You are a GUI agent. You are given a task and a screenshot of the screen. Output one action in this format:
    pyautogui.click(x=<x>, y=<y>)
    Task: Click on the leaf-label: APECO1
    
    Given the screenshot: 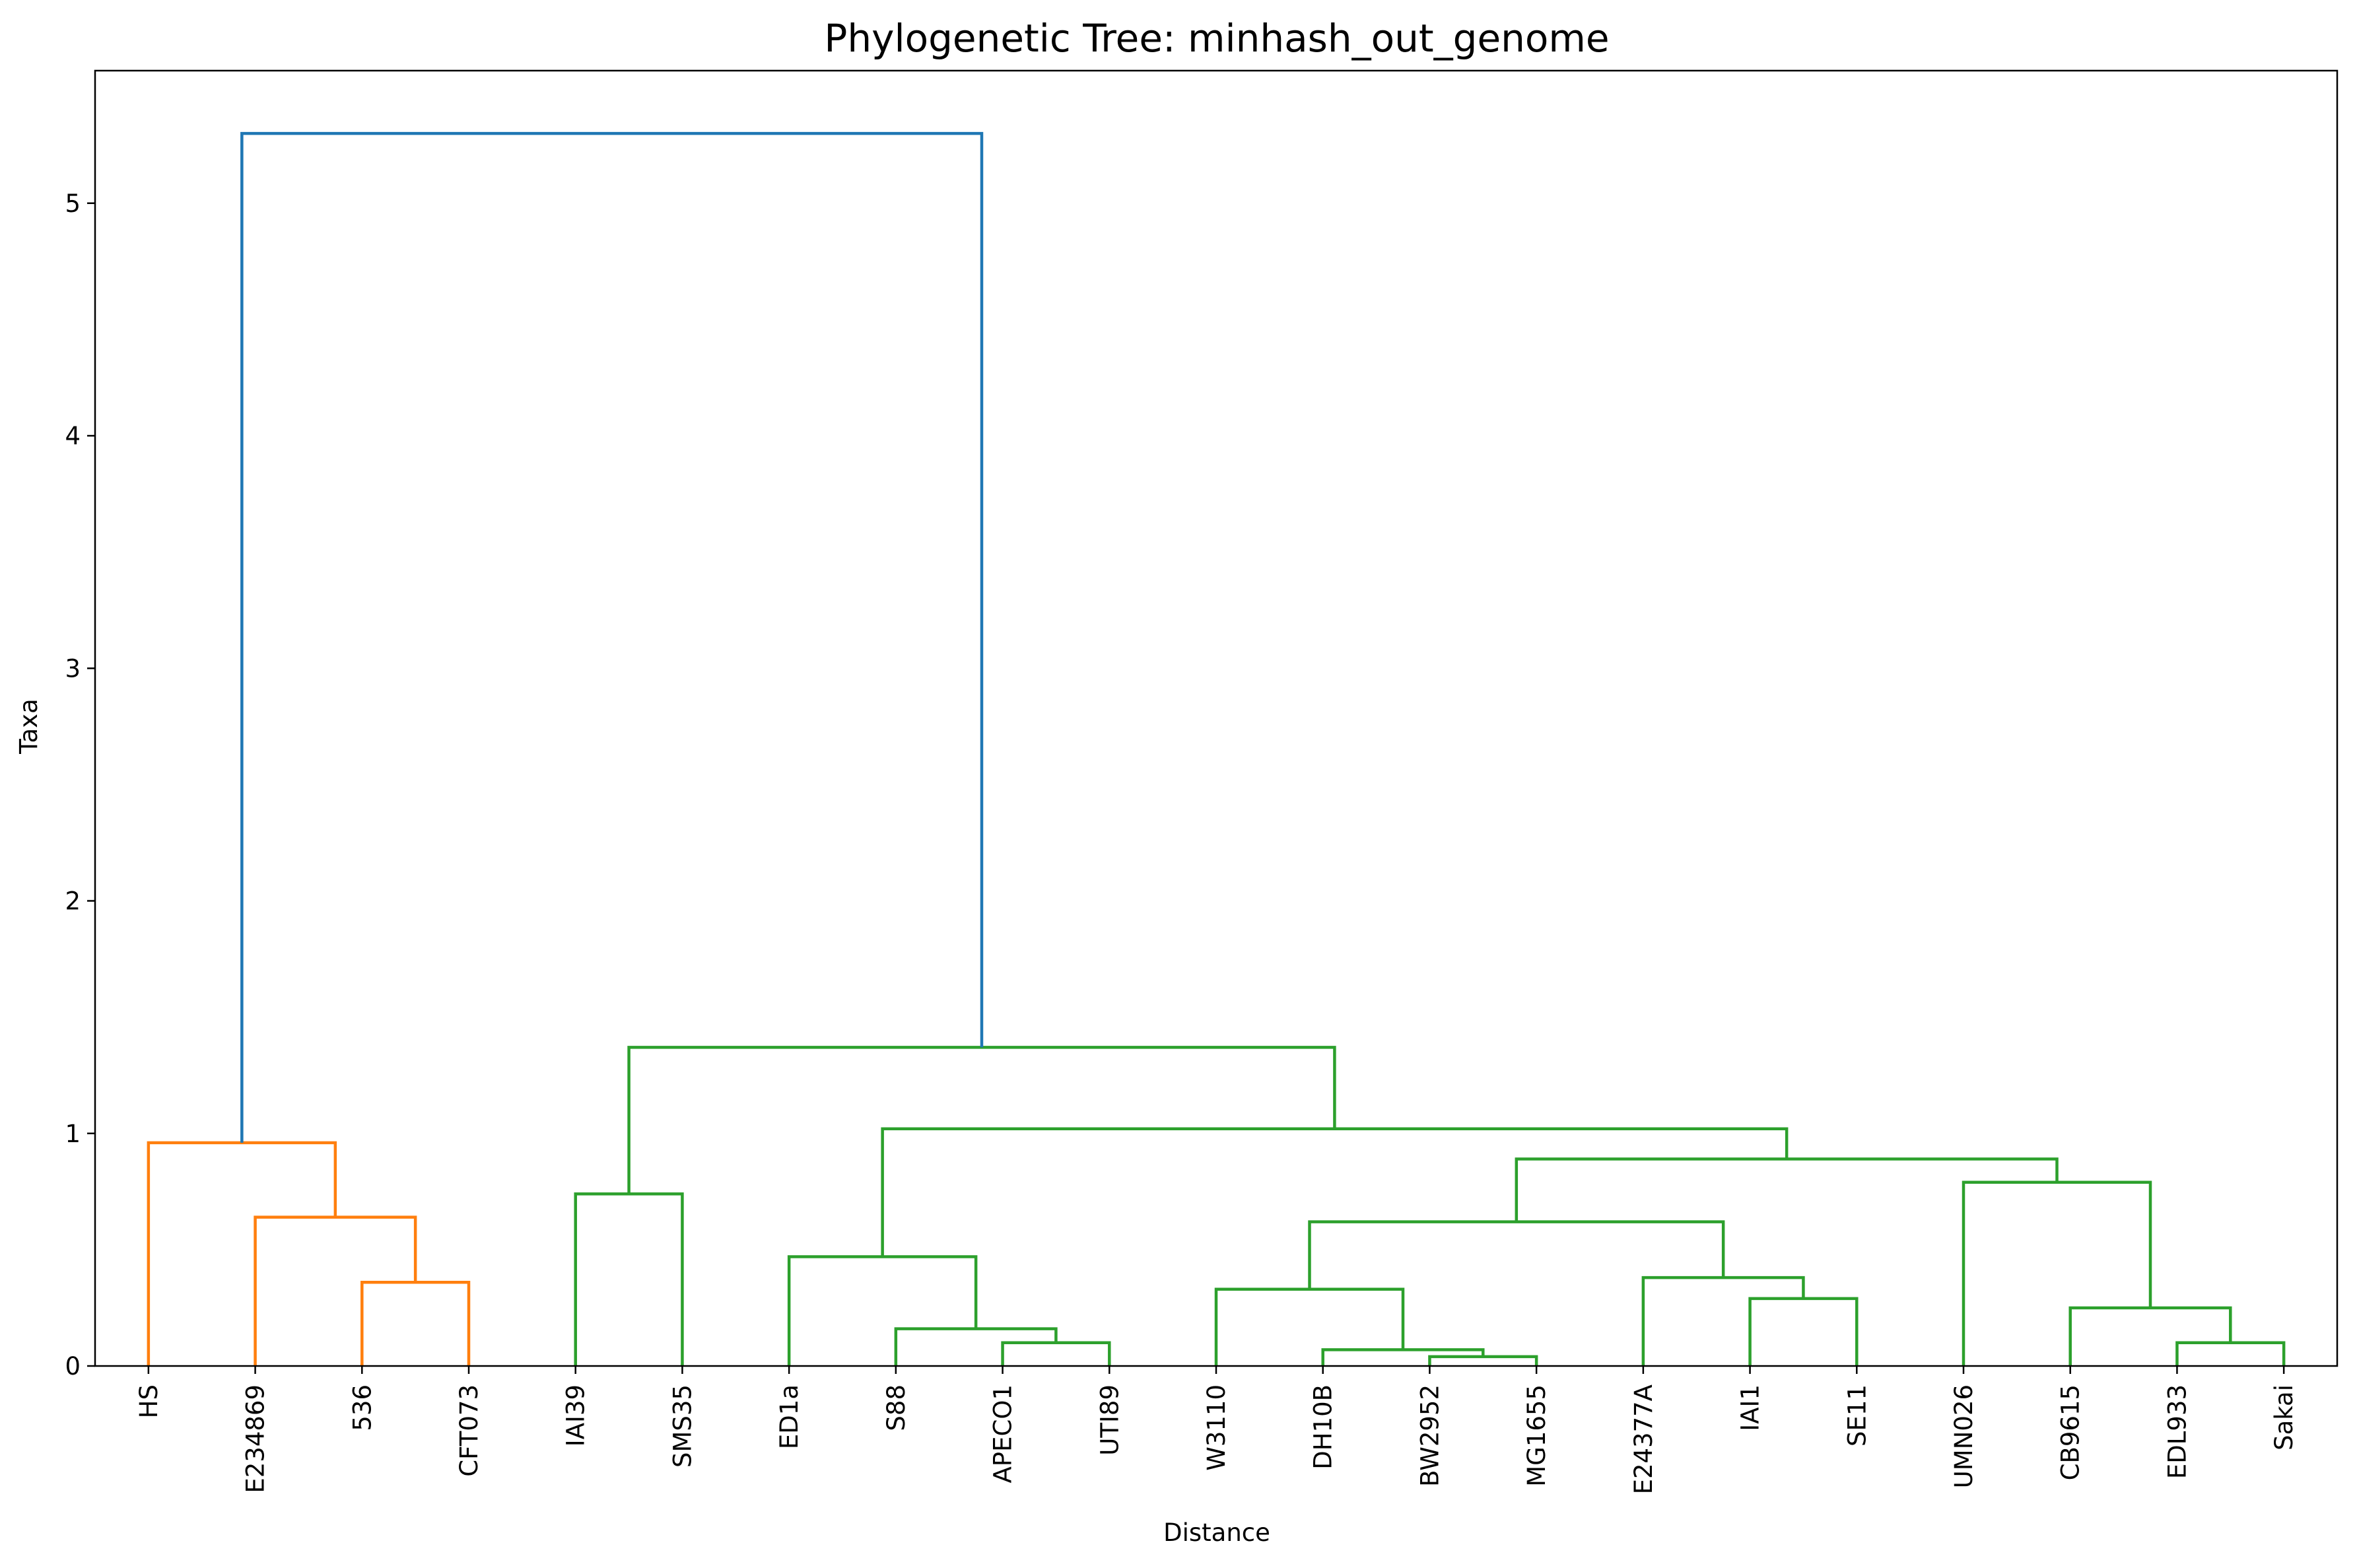 What is the action you would take?
    pyautogui.click(x=1003, y=1433)
    